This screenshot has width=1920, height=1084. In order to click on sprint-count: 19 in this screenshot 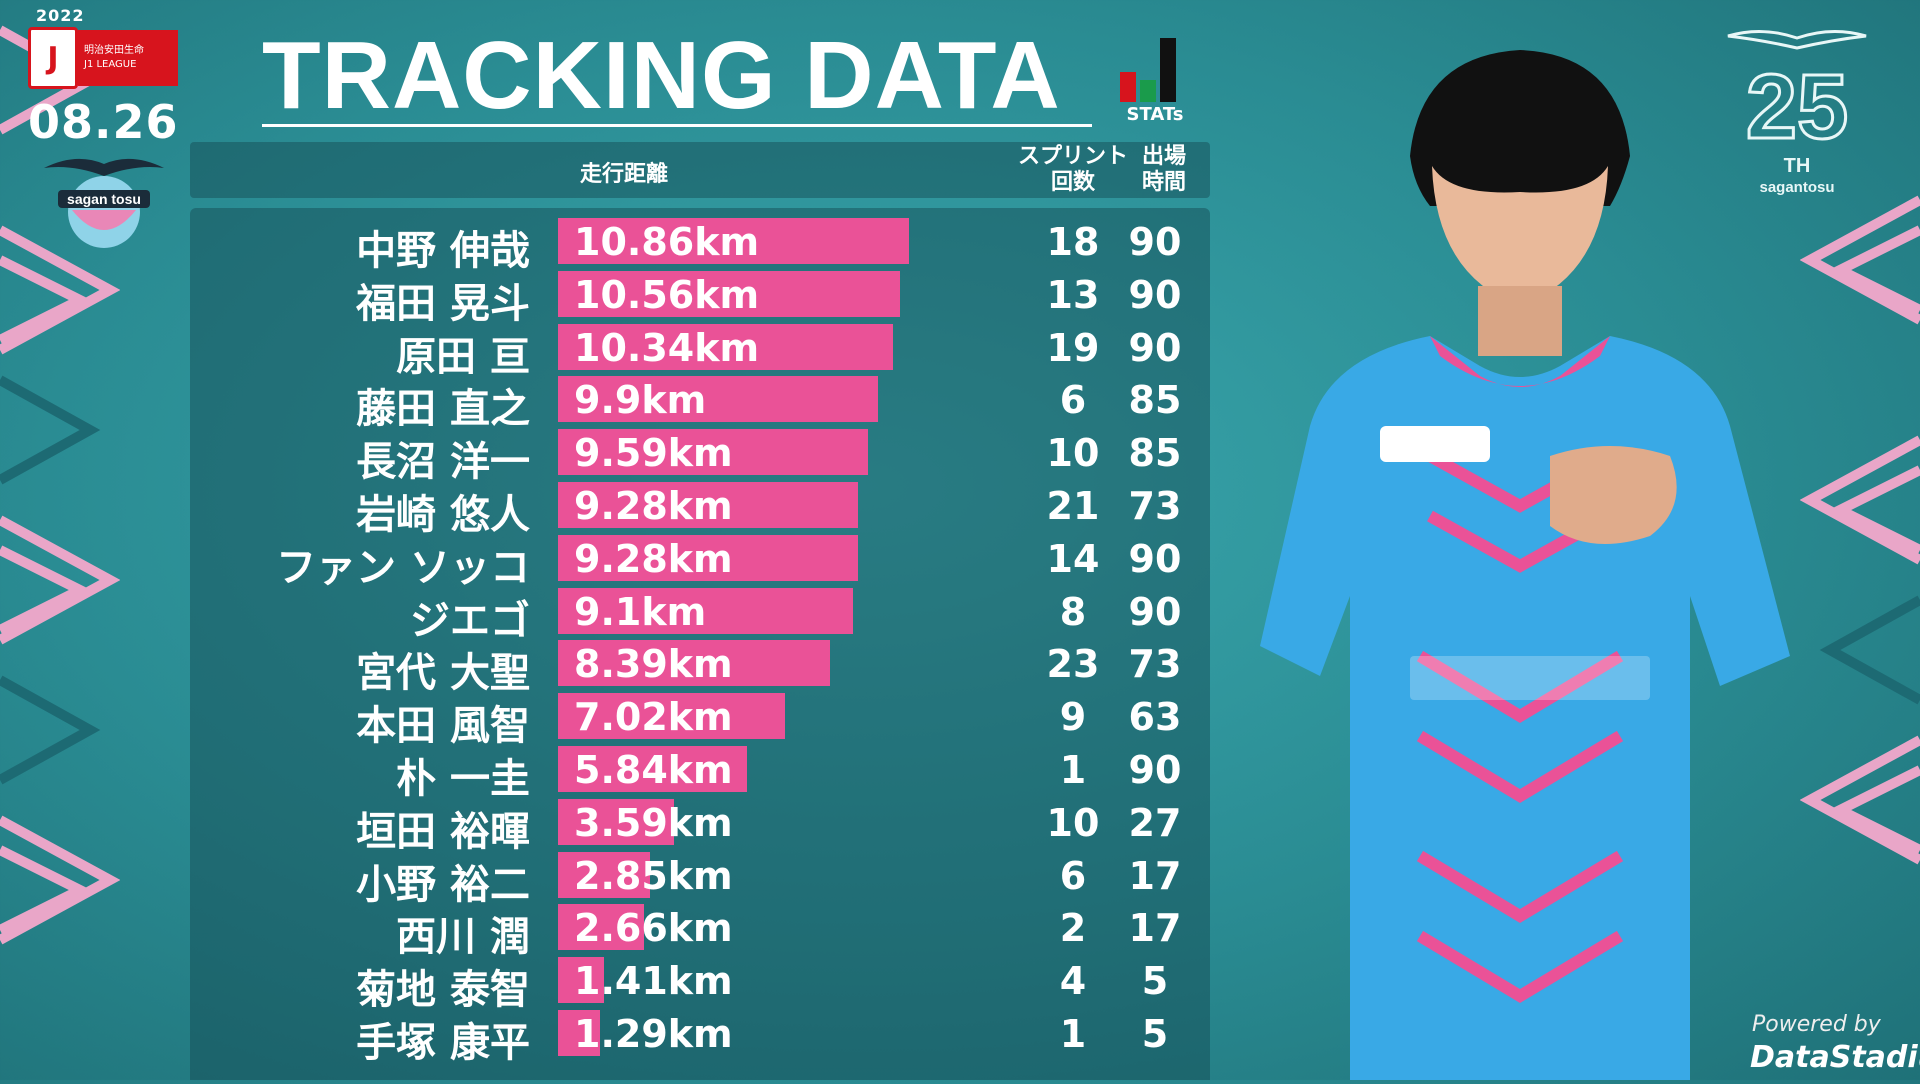, I will do `click(1073, 347)`.